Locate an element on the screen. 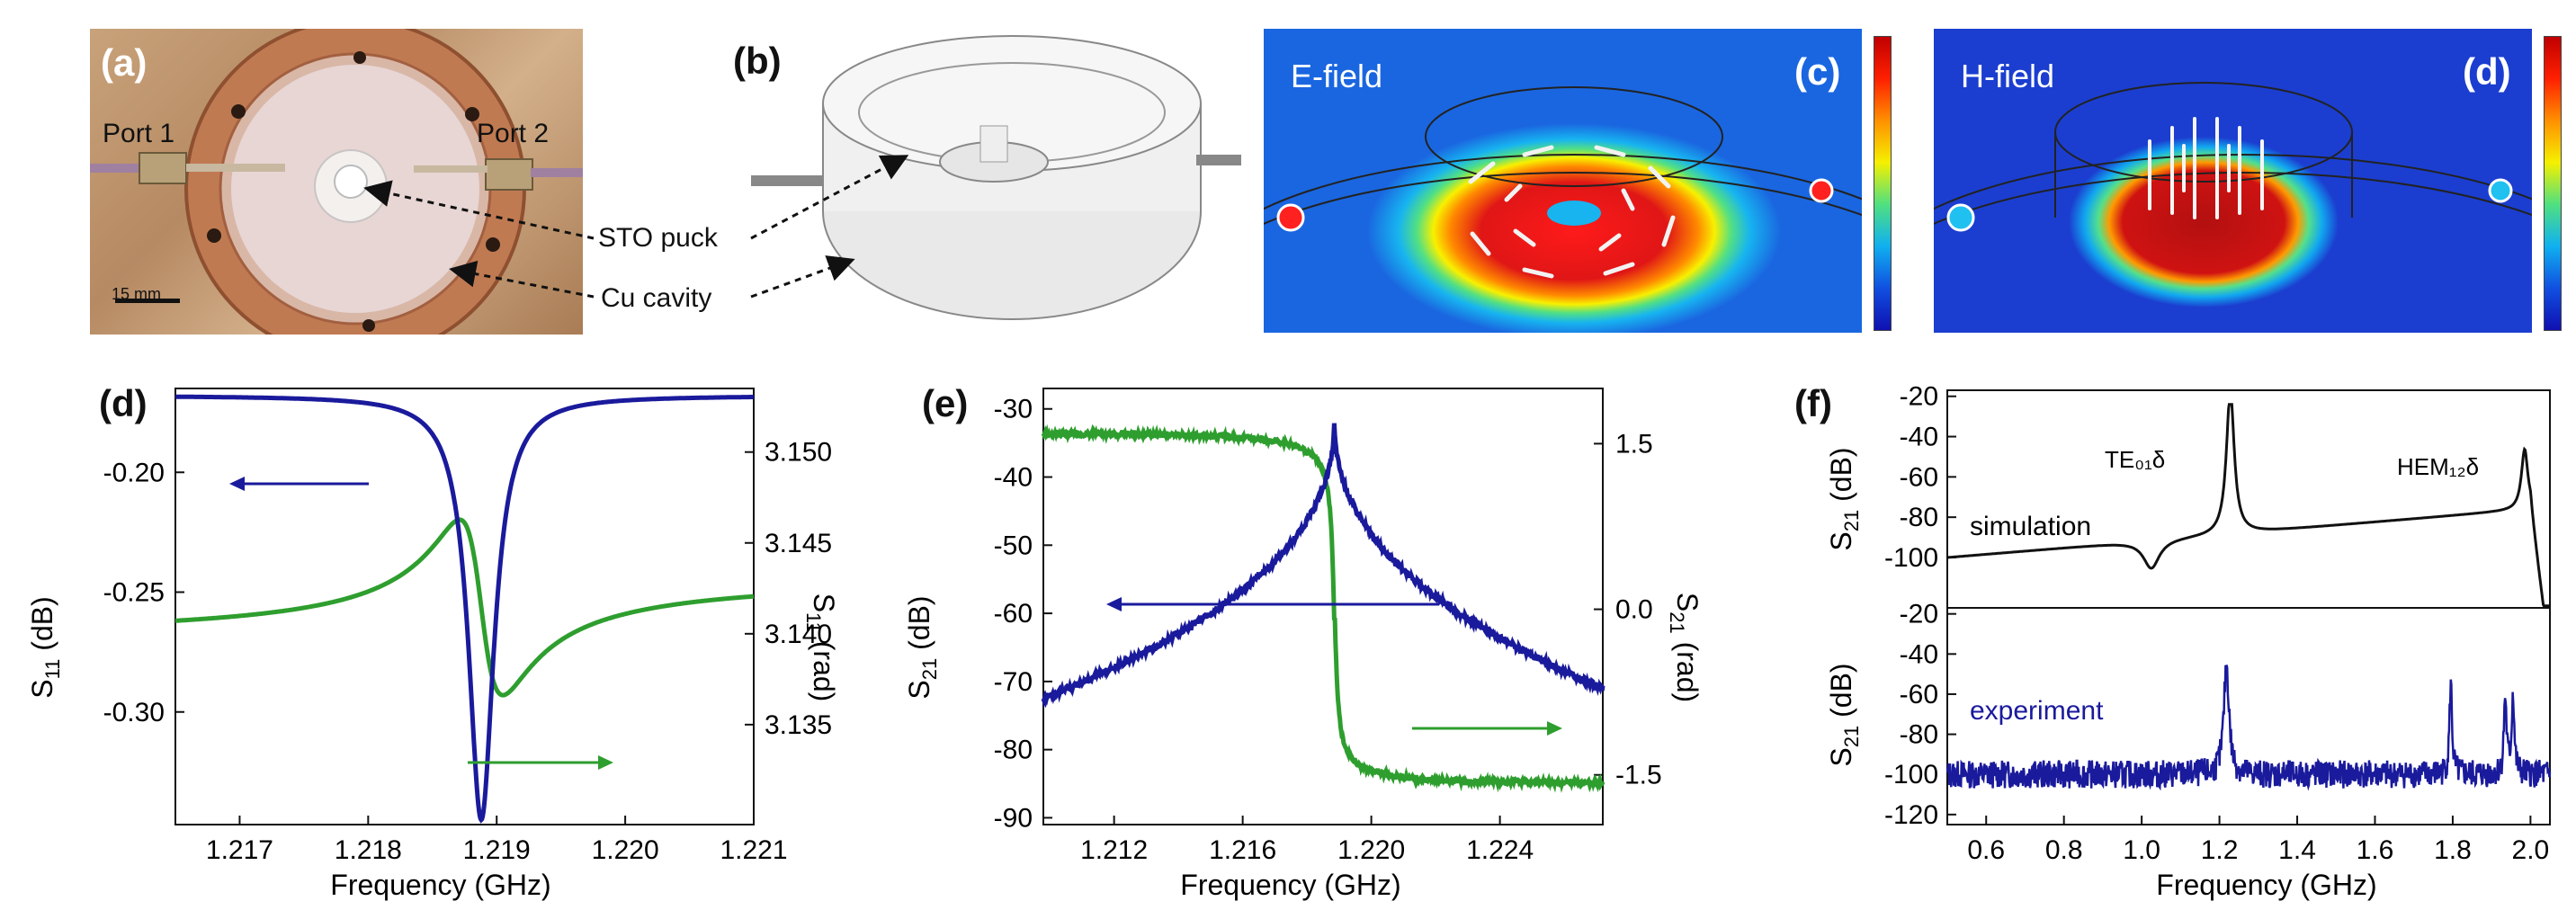  e-yr-tick-label: -1.5 is located at coordinates (1638, 776).